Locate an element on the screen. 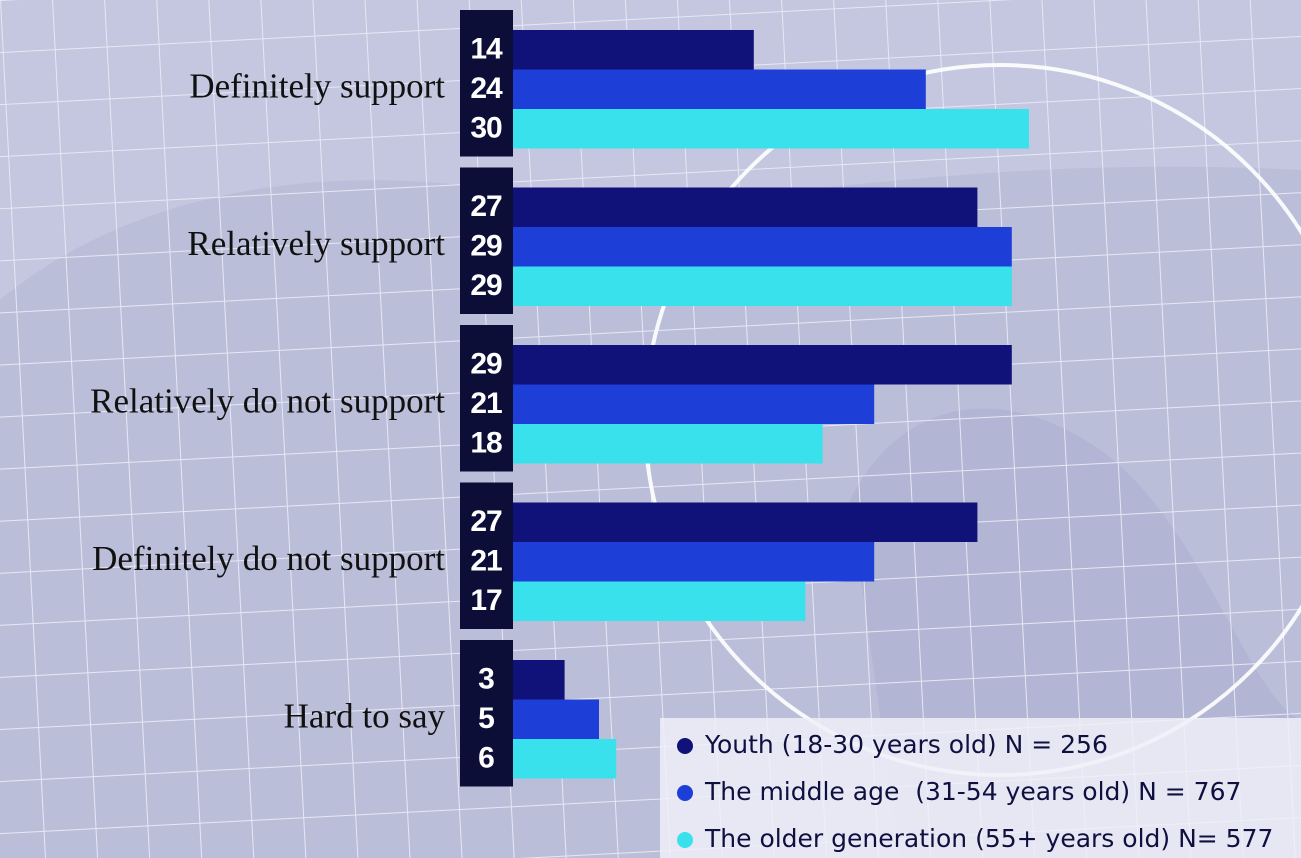  legend-box is located at coordinates (980, 788).